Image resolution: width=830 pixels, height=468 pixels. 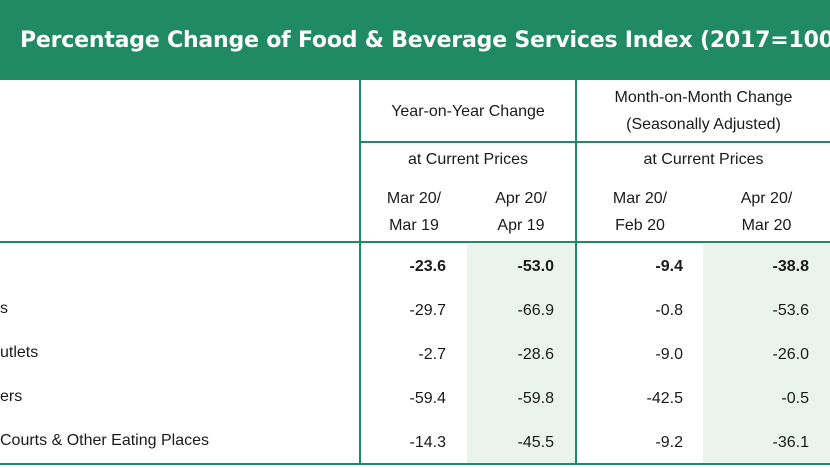 What do you see at coordinates (790, 354) in the screenshot?
I see `cell-r2-c3: -26.0` at bounding box center [790, 354].